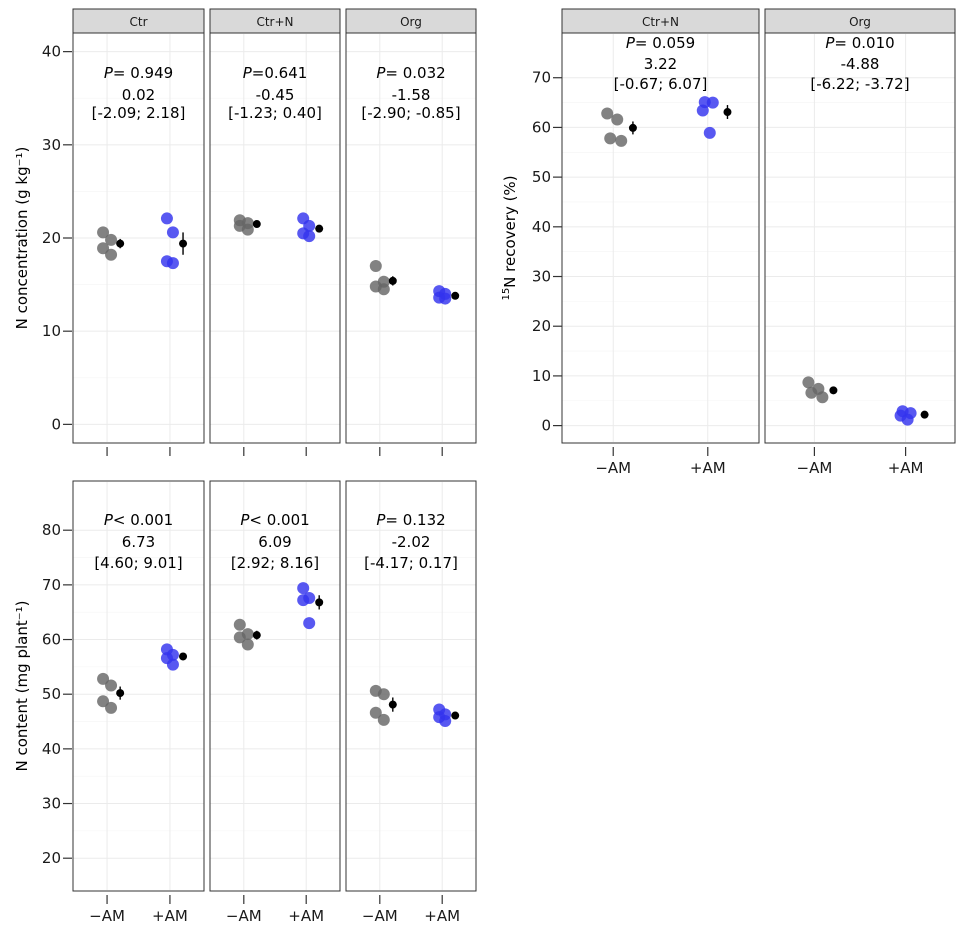  What do you see at coordinates (138, 542) in the screenshot?
I see `effect-estimate: 6.73` at bounding box center [138, 542].